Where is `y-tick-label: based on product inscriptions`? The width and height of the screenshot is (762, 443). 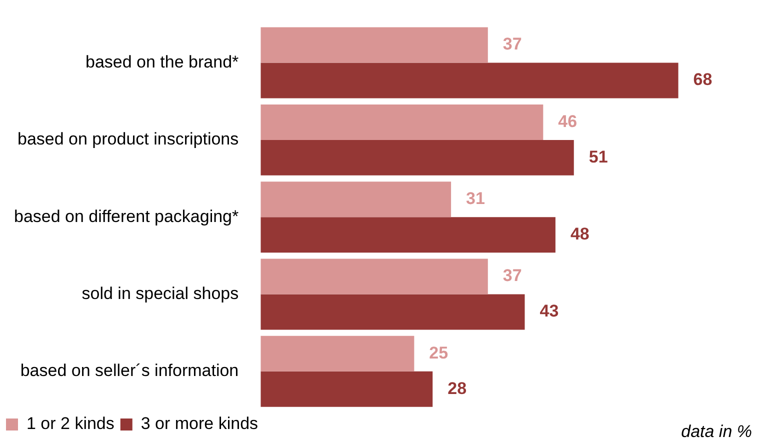
y-tick-label: based on product inscriptions is located at coordinates (128, 139).